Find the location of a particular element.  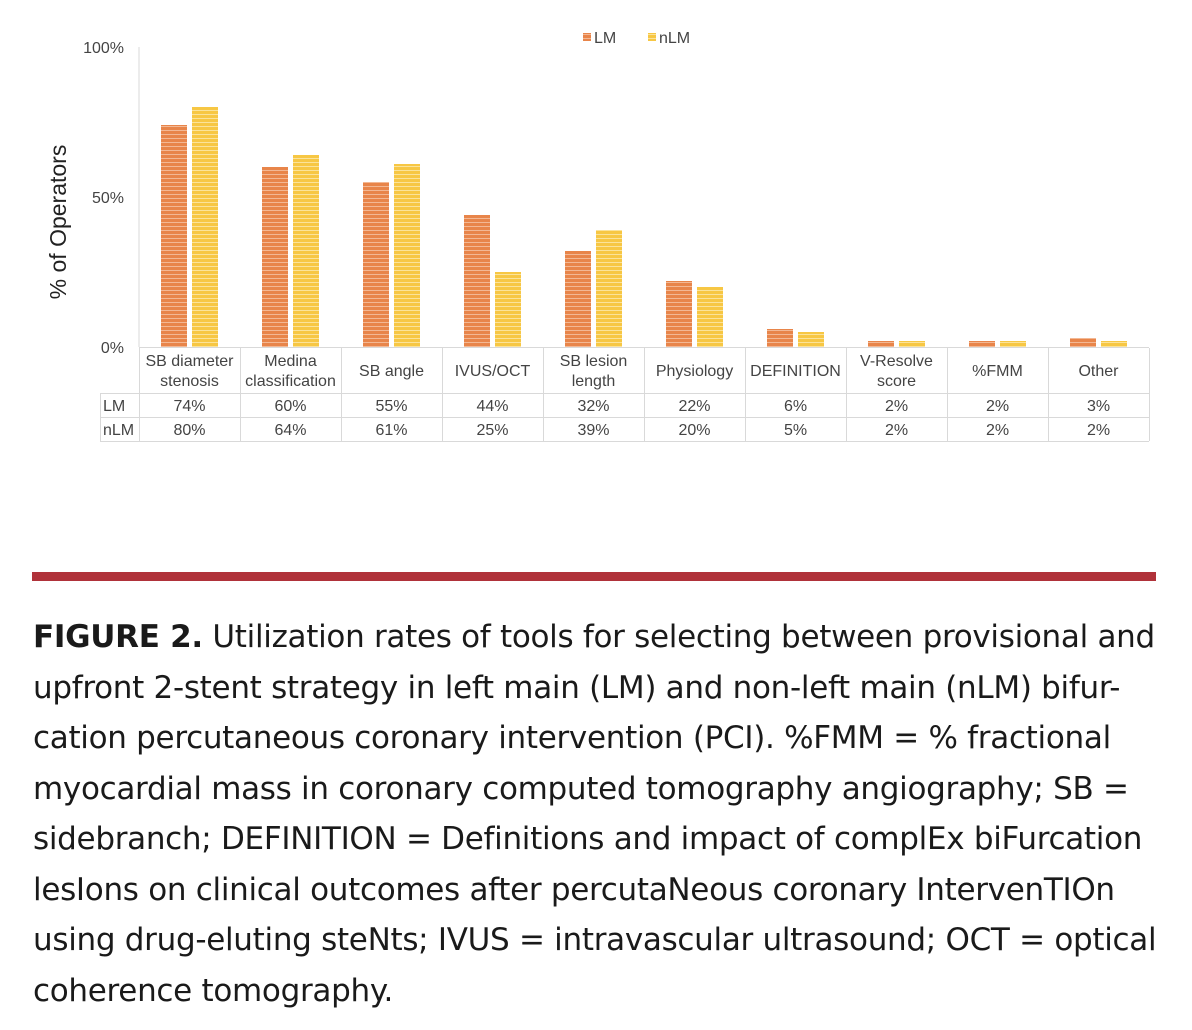

legend-swatch-LM is located at coordinates (587, 37).